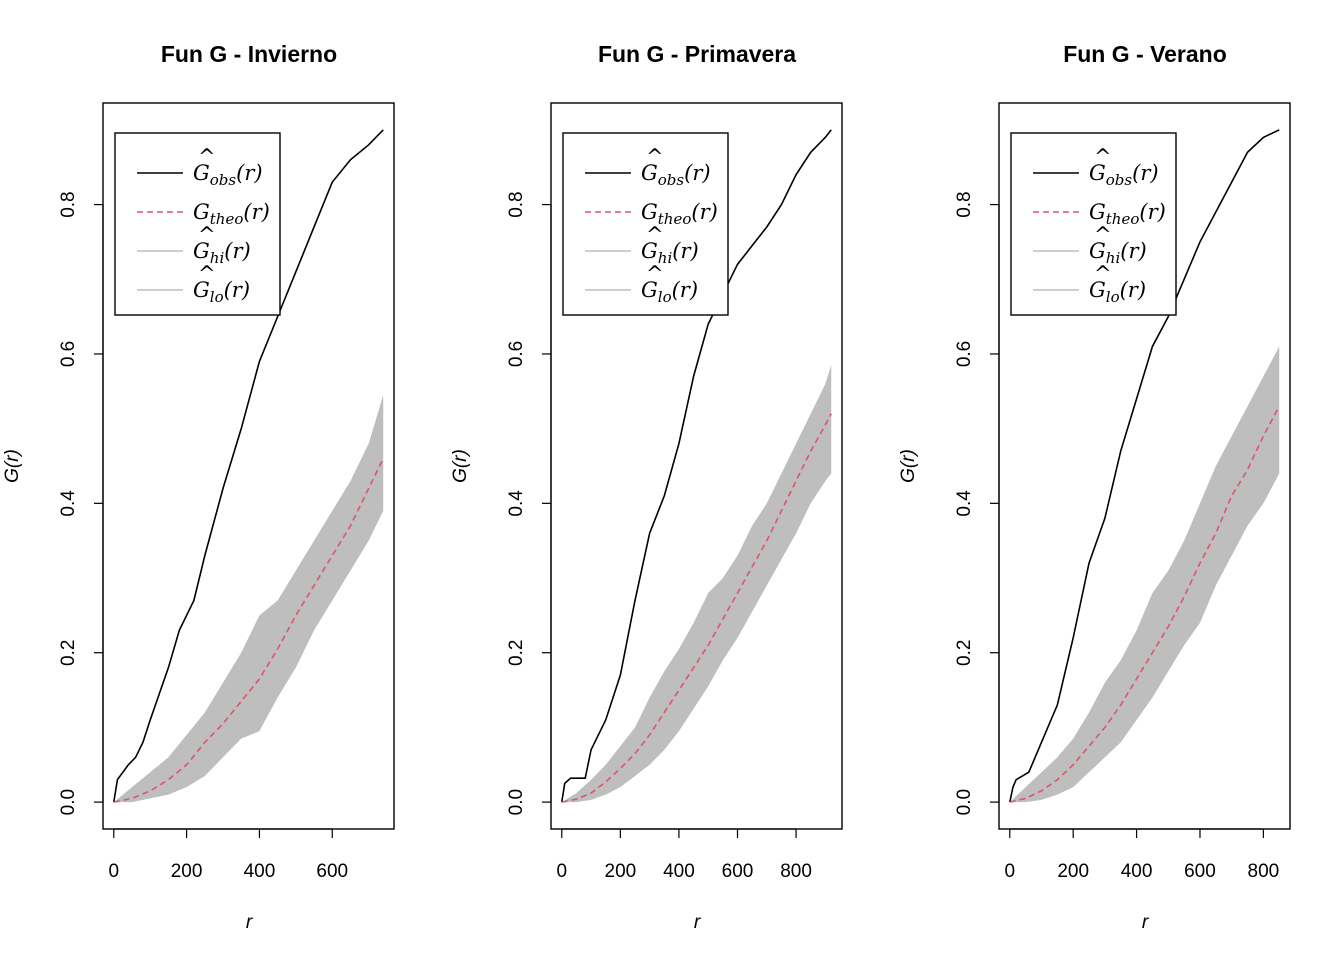  What do you see at coordinates (249, 54) in the screenshot?
I see `chart-title: Fun G - Invierno` at bounding box center [249, 54].